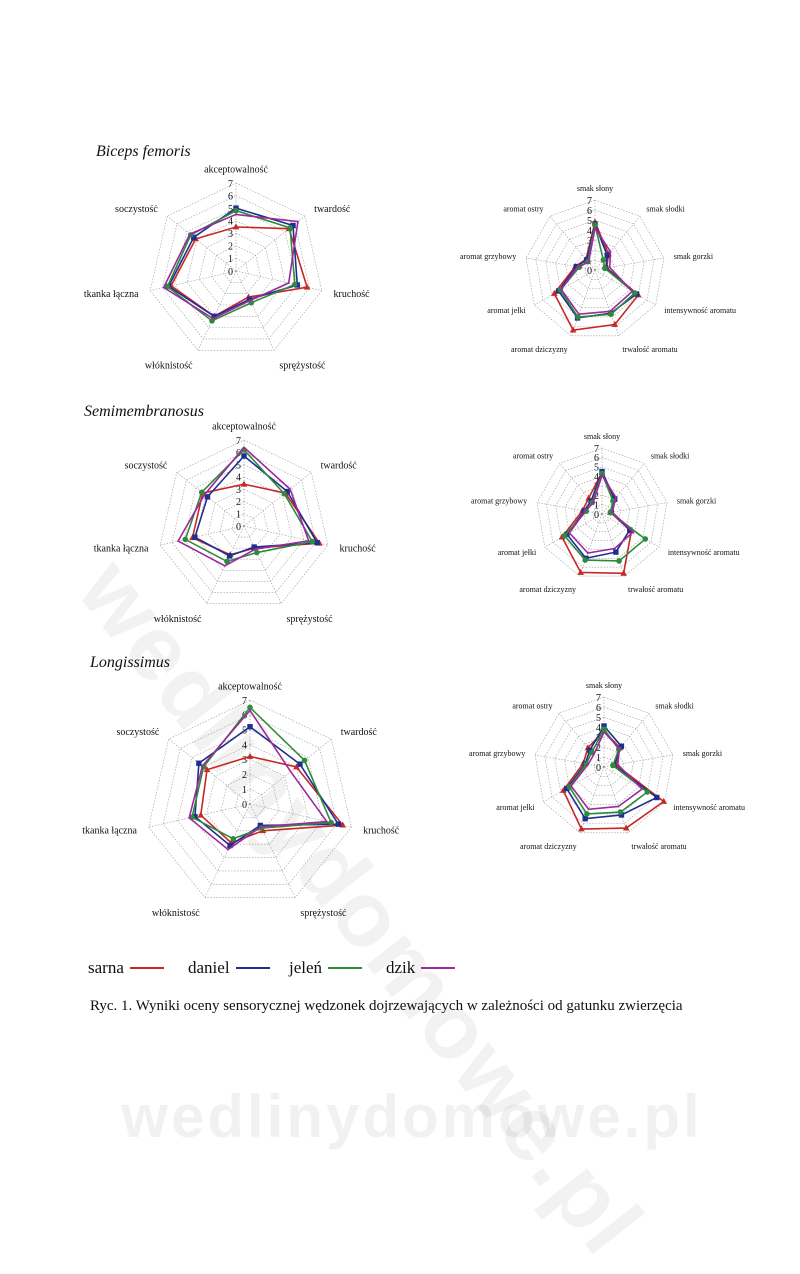  What do you see at coordinates (146, 465) in the screenshot?
I see `axis-label-soczystosc: soczystość` at bounding box center [146, 465].